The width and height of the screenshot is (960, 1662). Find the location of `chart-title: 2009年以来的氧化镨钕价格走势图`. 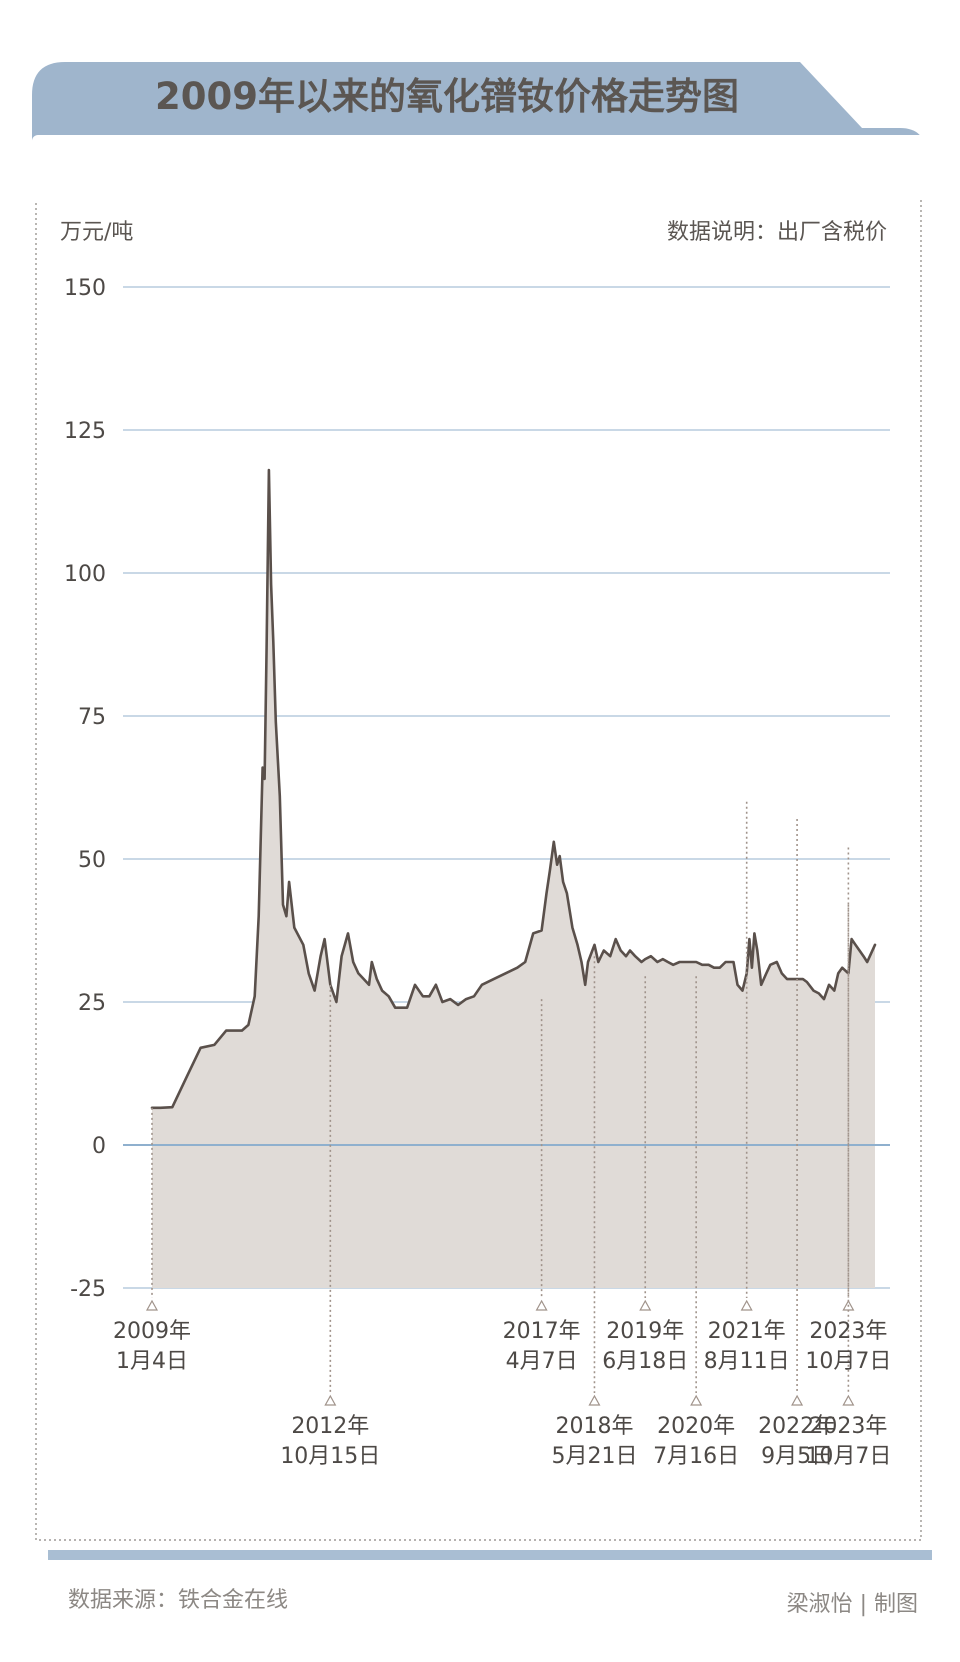

chart-title: 2009年以来的氧化镨钕价格走势图 is located at coordinates (447, 96).